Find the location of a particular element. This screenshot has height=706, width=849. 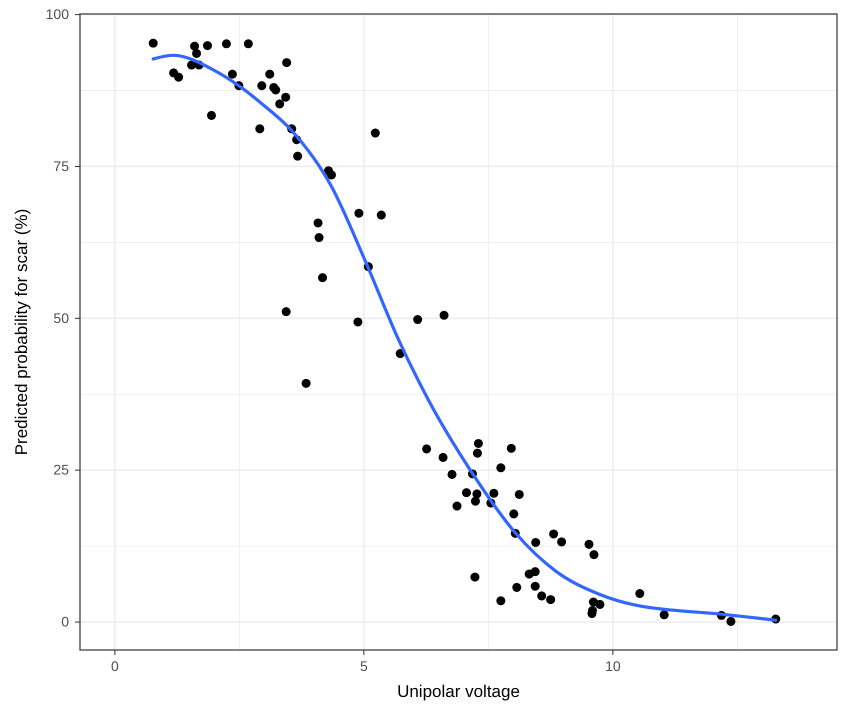

y-tick-label: 25 is located at coordinates (61, 470).